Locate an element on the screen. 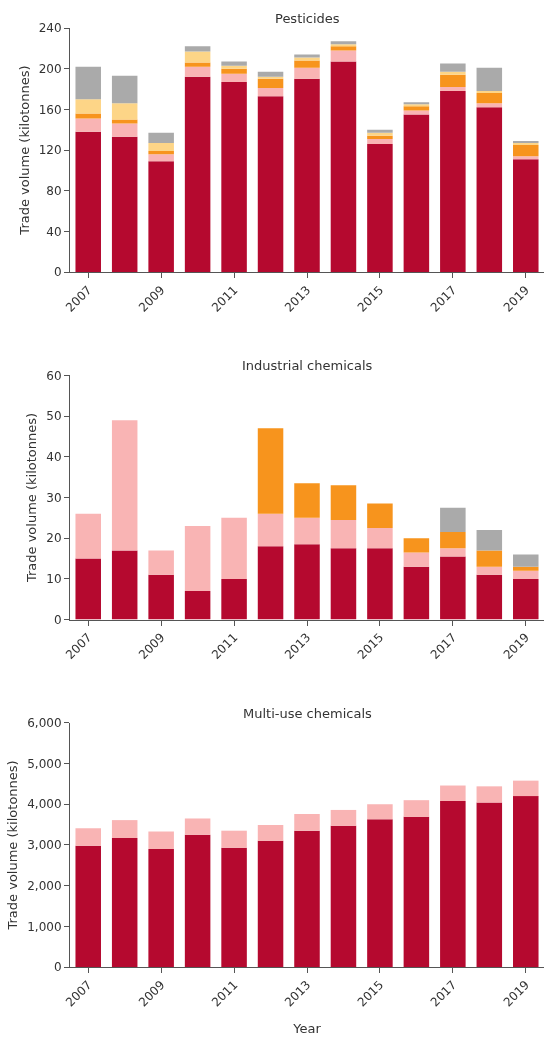  y-tick-label: 80 is located at coordinates (54, 190).